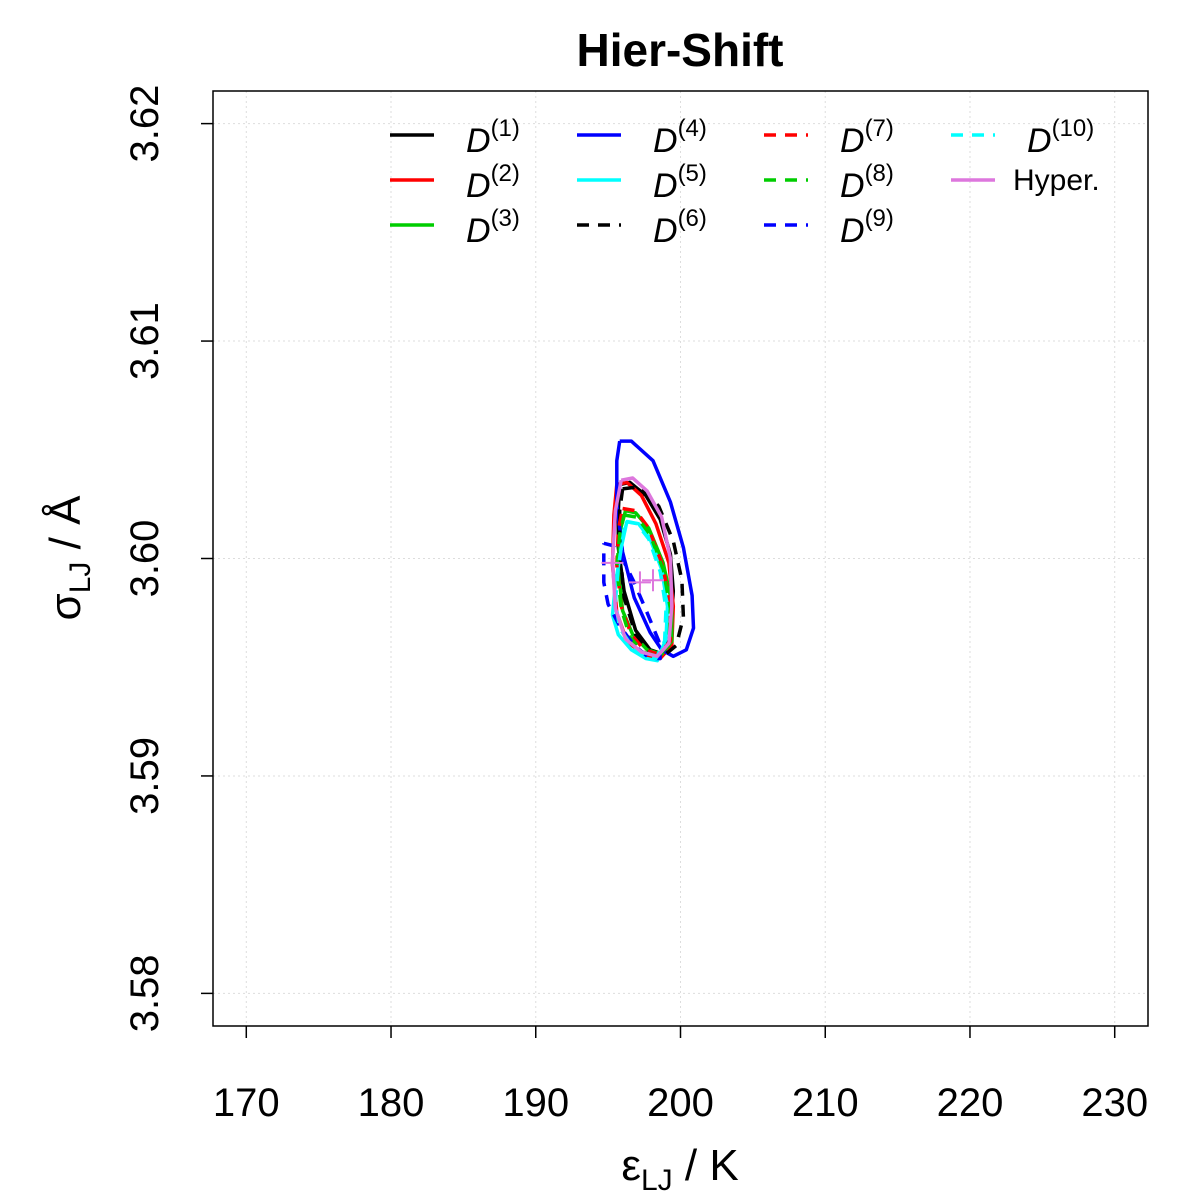  What do you see at coordinates (825, 1103) in the screenshot?
I see `x-tick-label: 210` at bounding box center [825, 1103].